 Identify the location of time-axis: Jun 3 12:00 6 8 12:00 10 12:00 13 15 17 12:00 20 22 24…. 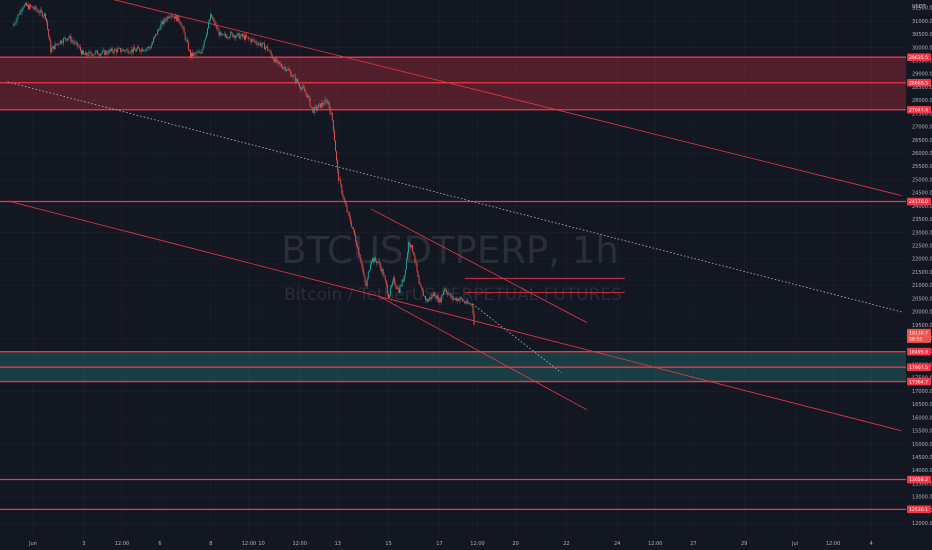
(466, 543).